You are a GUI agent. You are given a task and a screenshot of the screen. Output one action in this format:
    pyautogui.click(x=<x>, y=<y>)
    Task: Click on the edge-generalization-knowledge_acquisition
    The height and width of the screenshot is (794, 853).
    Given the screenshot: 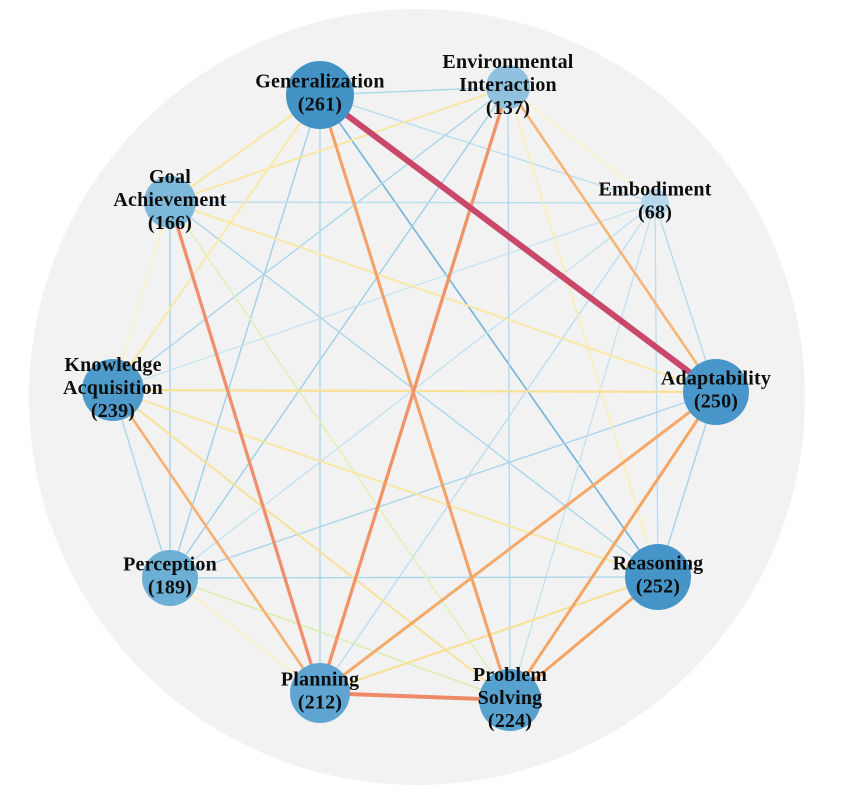 What is the action you would take?
    pyautogui.click(x=216, y=242)
    